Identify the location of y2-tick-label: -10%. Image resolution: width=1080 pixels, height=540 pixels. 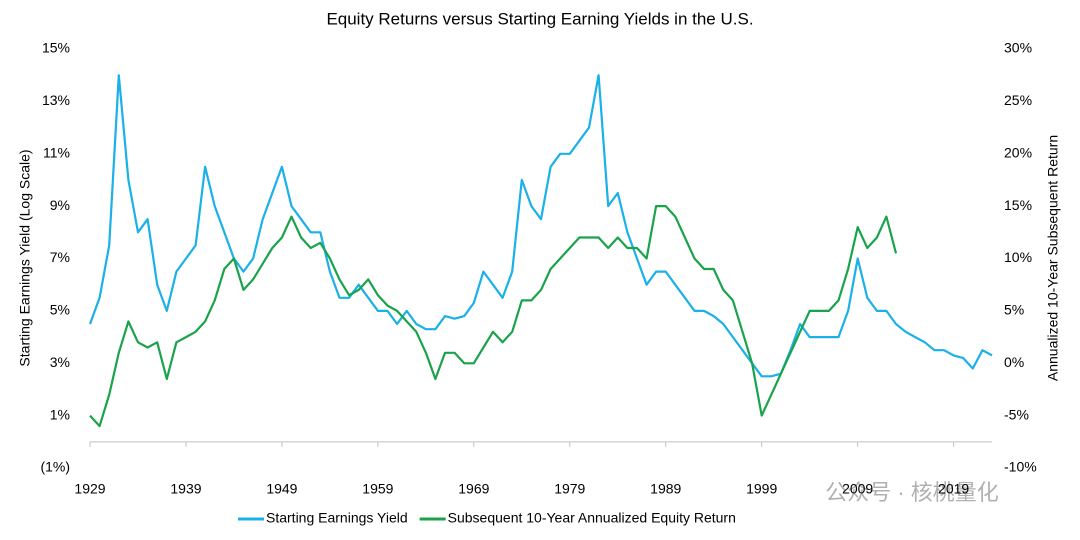
(1020, 467).